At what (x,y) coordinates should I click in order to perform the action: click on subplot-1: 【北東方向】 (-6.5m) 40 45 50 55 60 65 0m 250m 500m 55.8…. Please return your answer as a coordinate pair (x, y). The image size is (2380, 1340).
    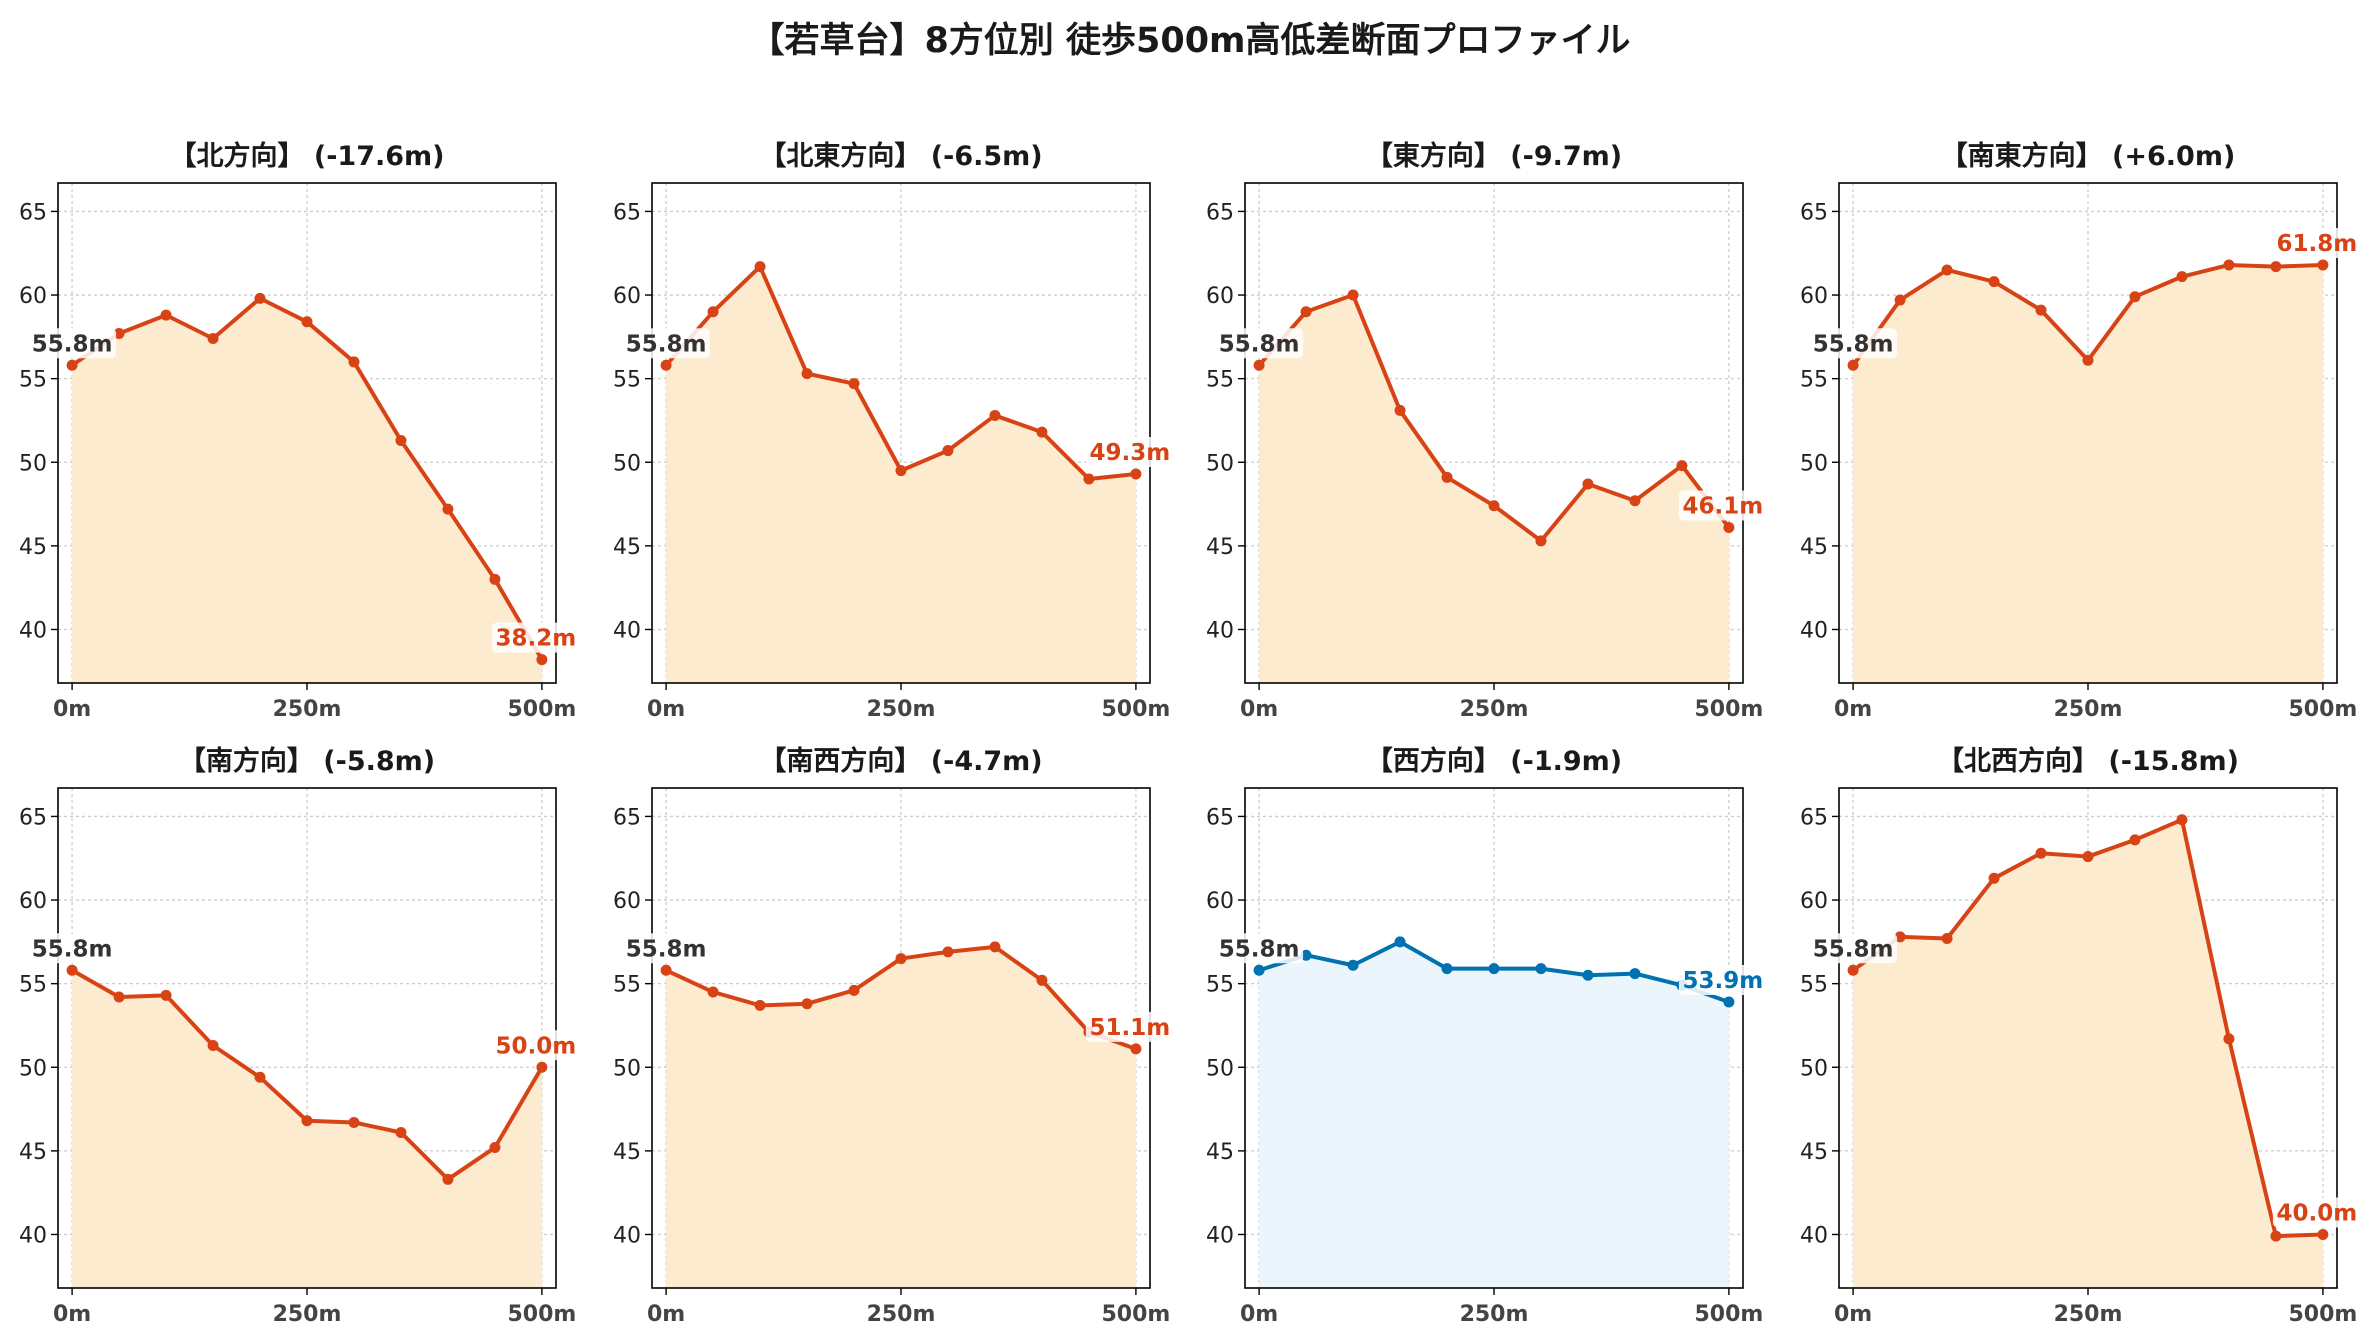
    Looking at the image, I should click on (893, 431).